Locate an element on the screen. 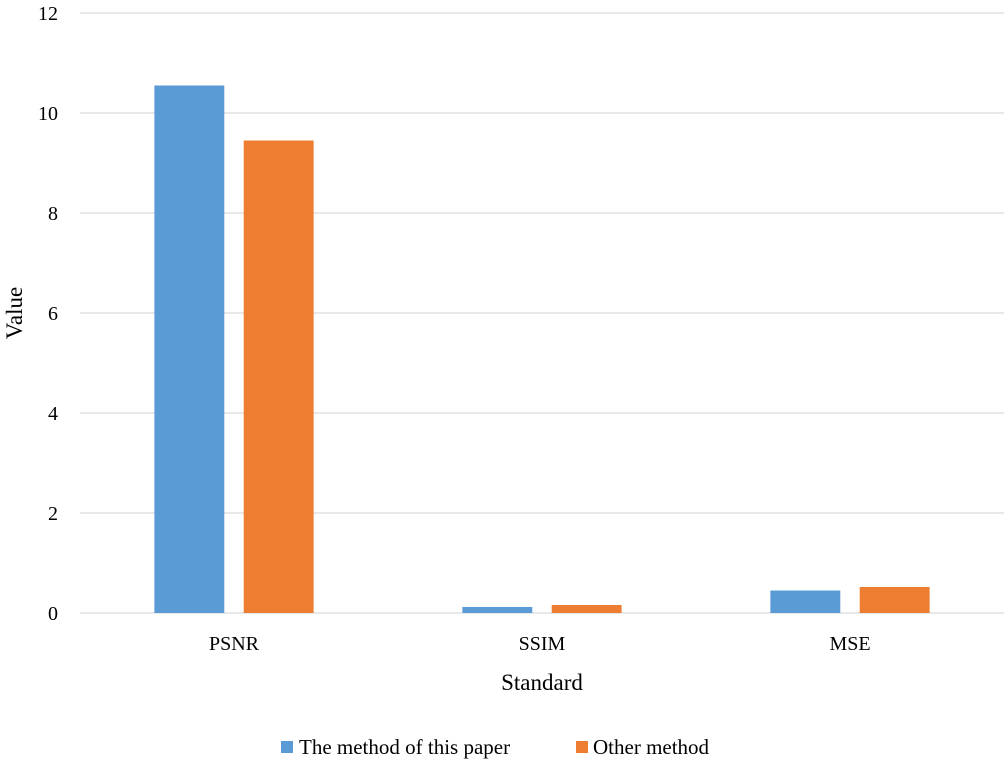  x-axis-ticks: PSNR SSIM MSE is located at coordinates (540, 644).